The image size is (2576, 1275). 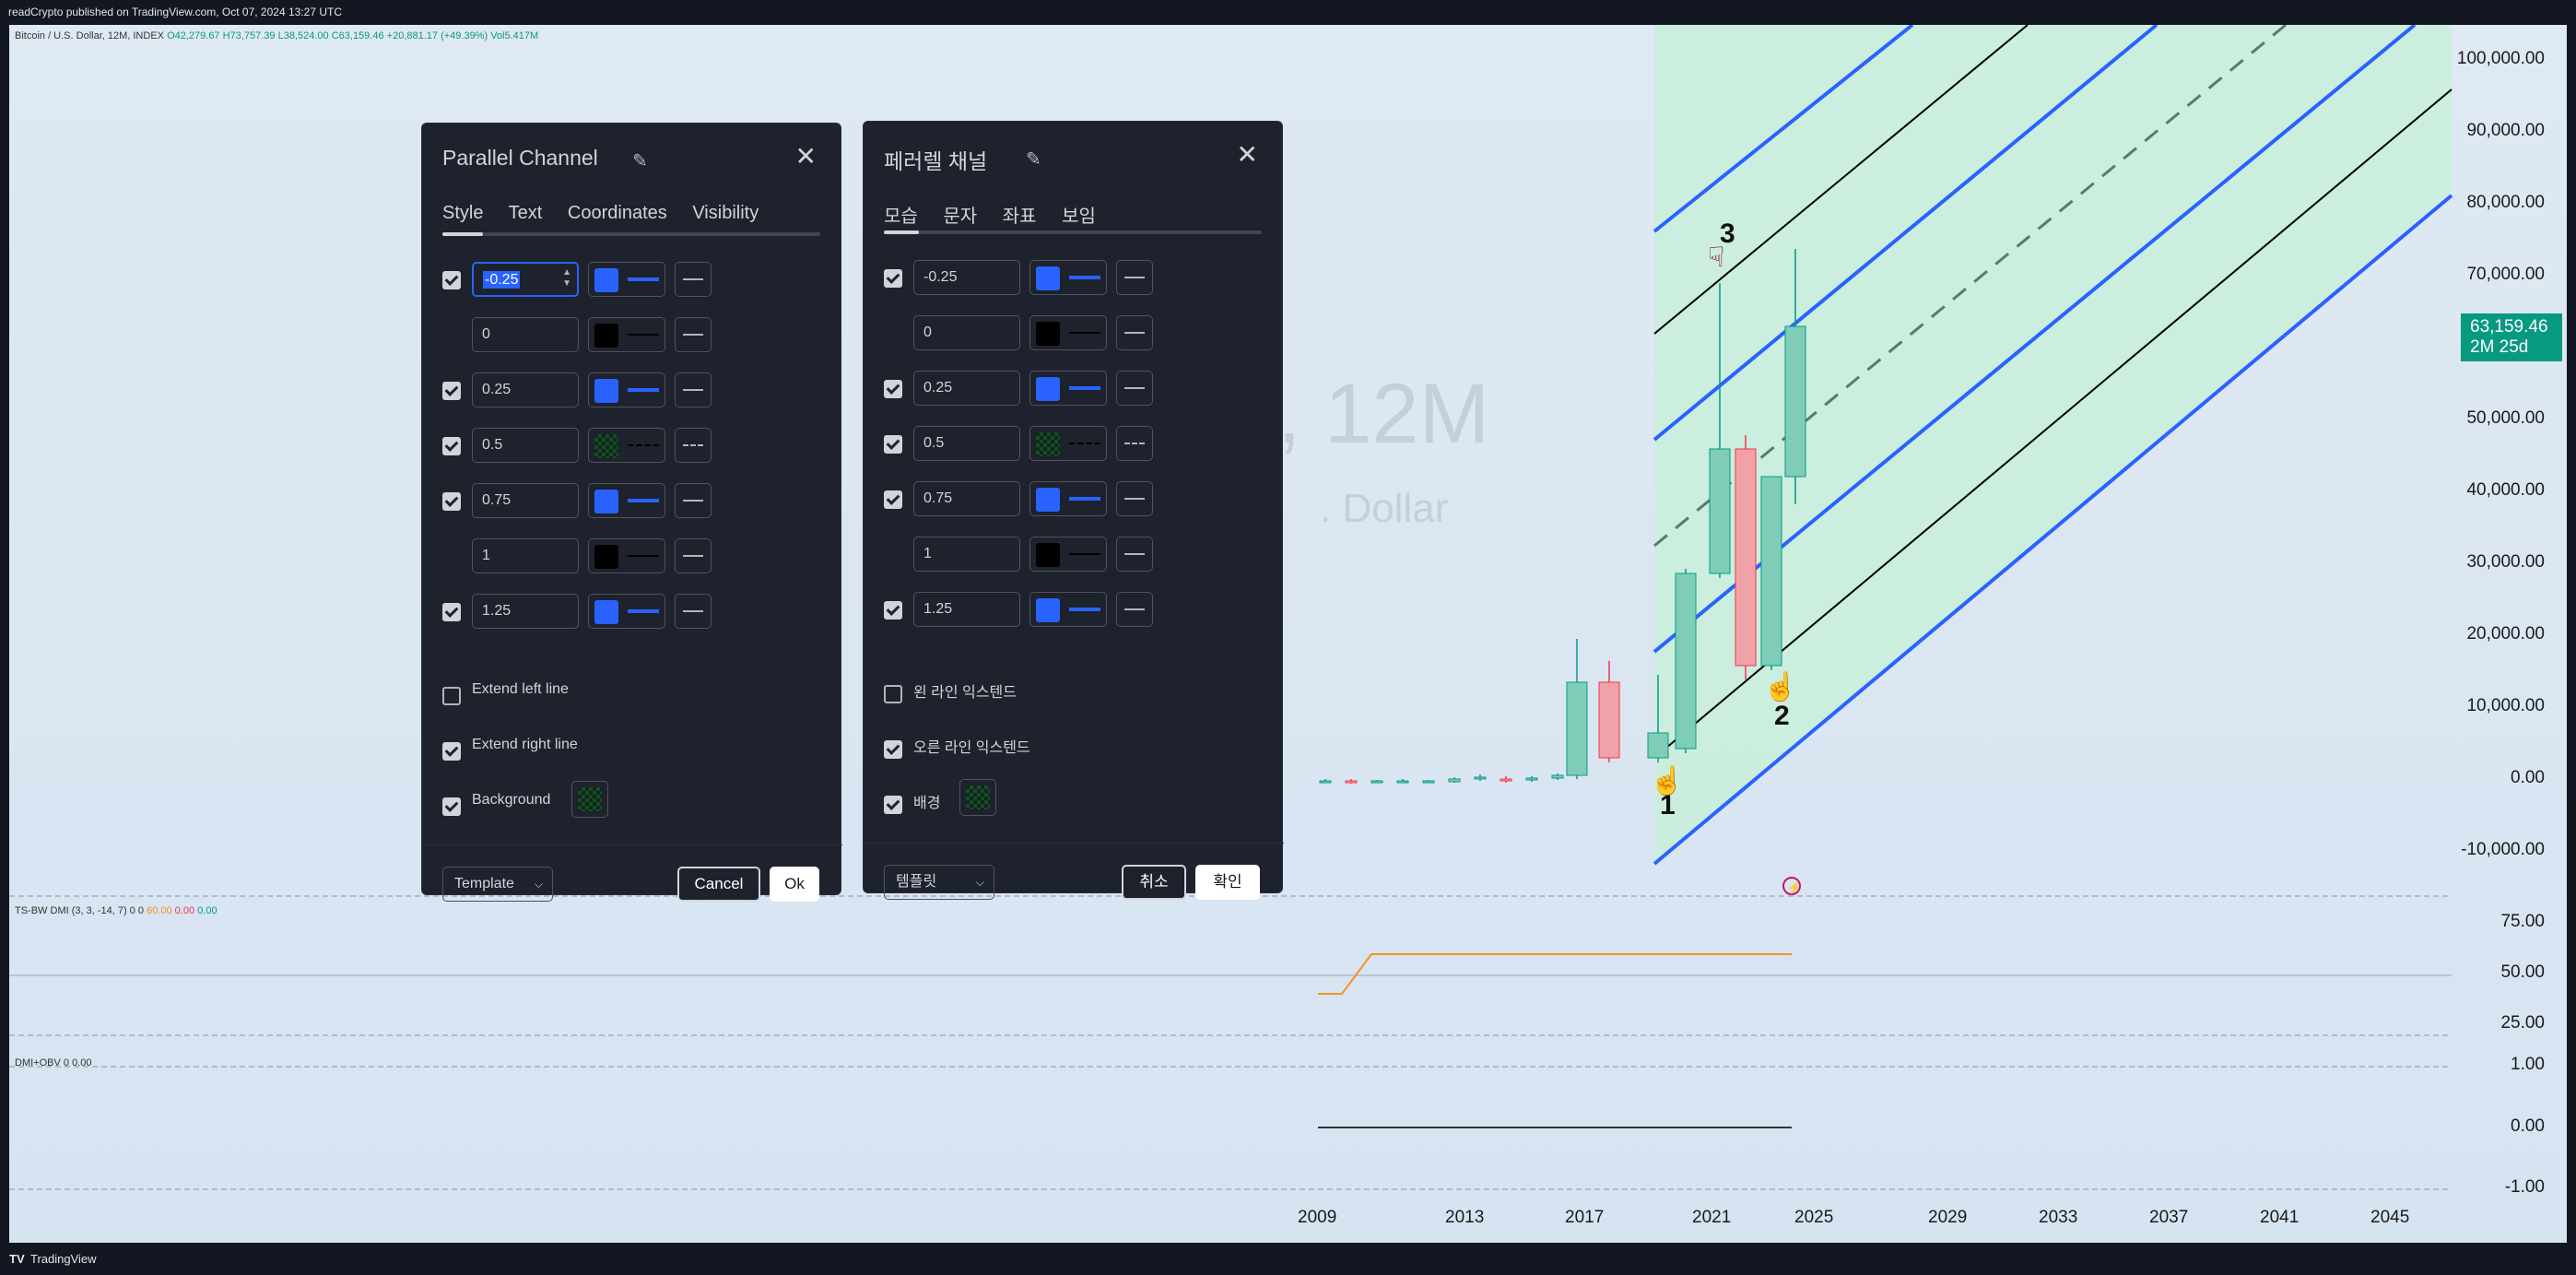 I want to click on tab-visibility: 보임, so click(x=1079, y=217).